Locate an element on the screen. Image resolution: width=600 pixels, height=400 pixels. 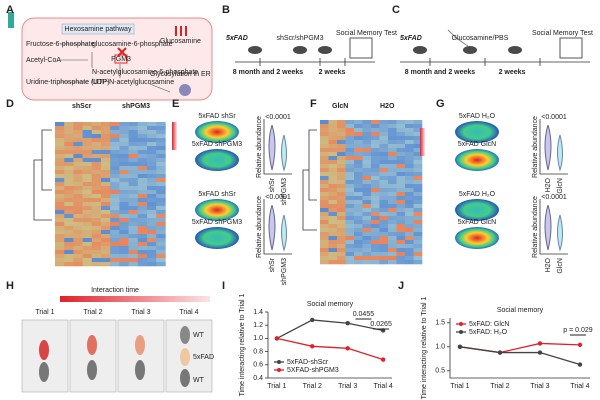
glycosylation-label: Glycosylation in ER is located at coordinates (180, 74).